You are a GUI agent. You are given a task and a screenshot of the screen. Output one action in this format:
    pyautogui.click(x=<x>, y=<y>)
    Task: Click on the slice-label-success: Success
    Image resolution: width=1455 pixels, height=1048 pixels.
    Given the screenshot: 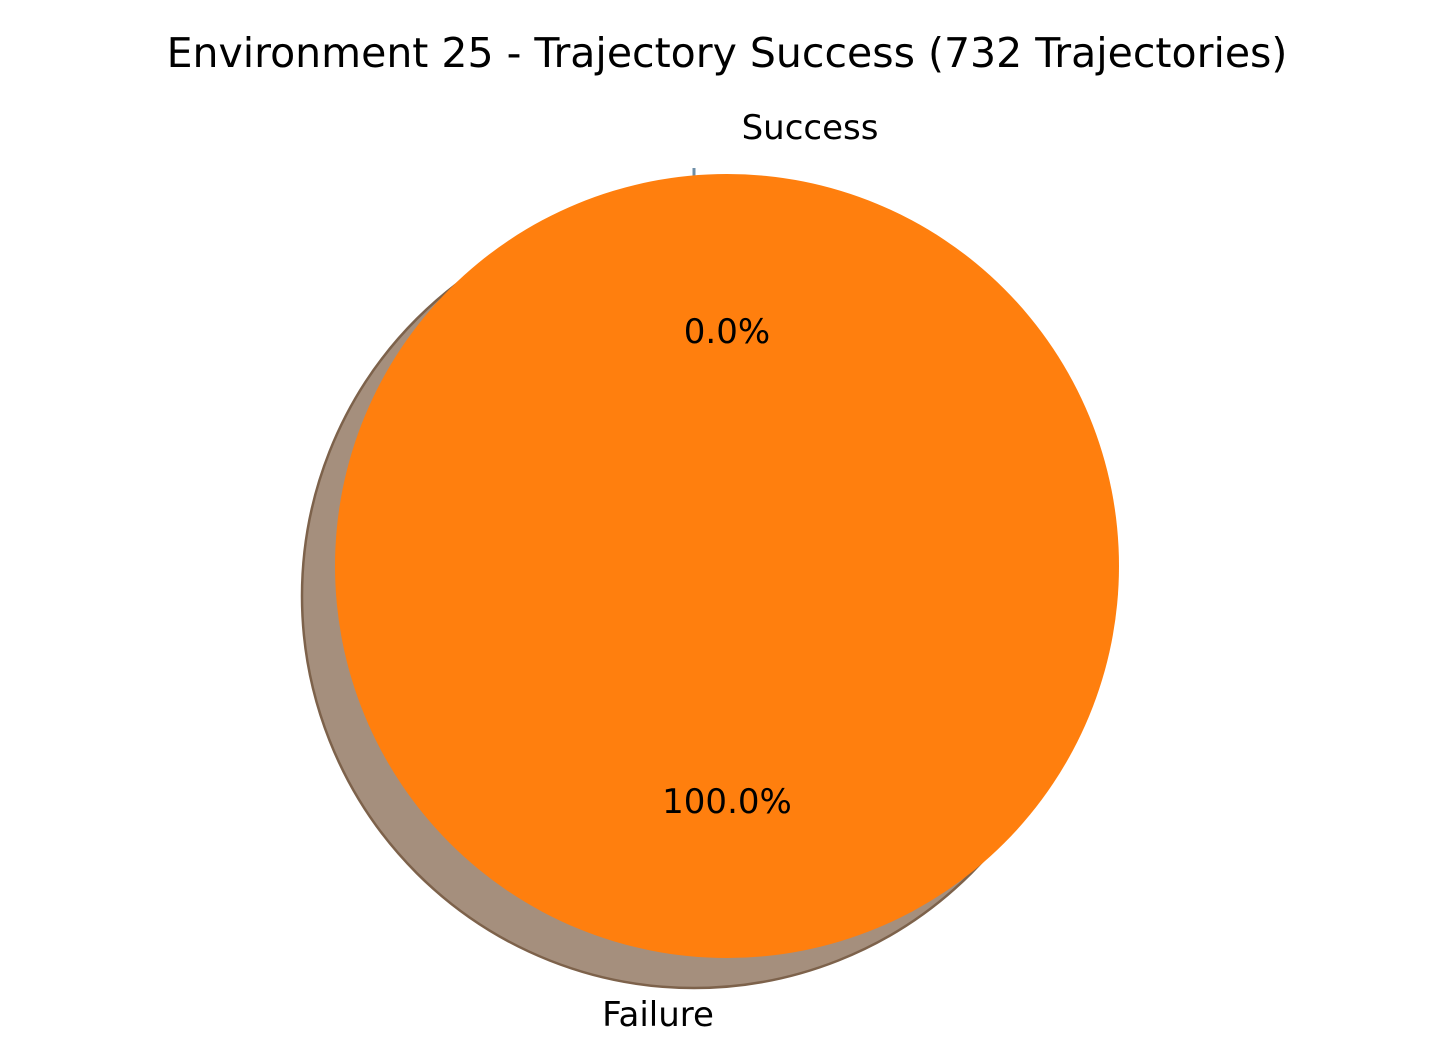 What is the action you would take?
    pyautogui.click(x=810, y=128)
    